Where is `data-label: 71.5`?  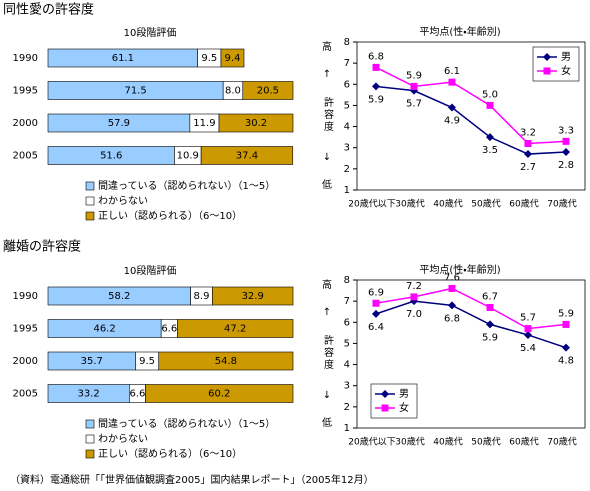
data-label: 71.5 is located at coordinates (135, 91).